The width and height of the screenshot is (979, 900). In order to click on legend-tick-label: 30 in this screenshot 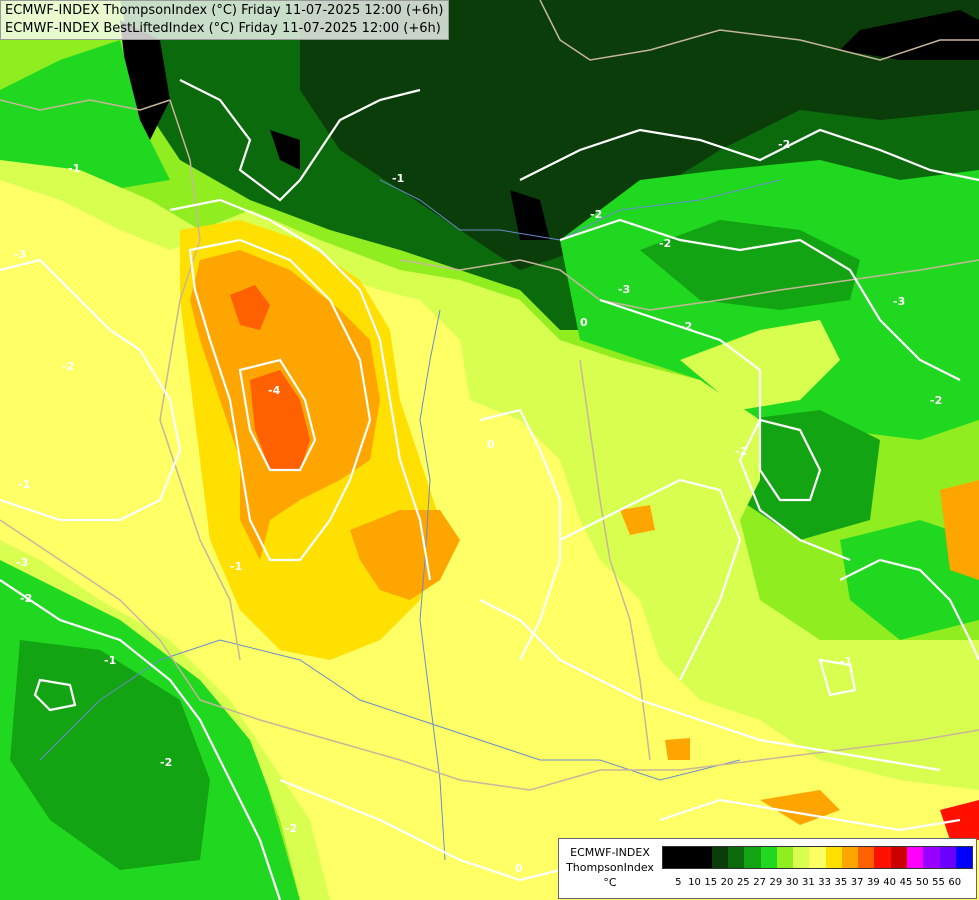, I will do `click(792, 882)`.